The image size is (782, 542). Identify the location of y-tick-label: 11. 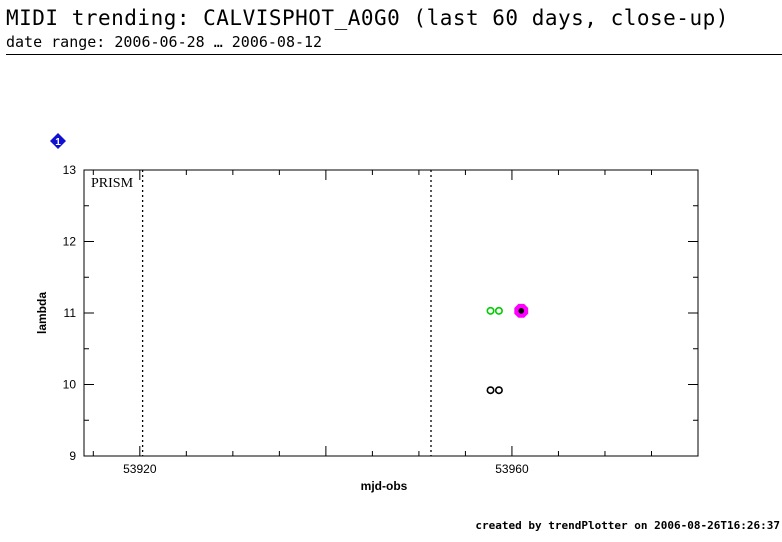
(70, 313).